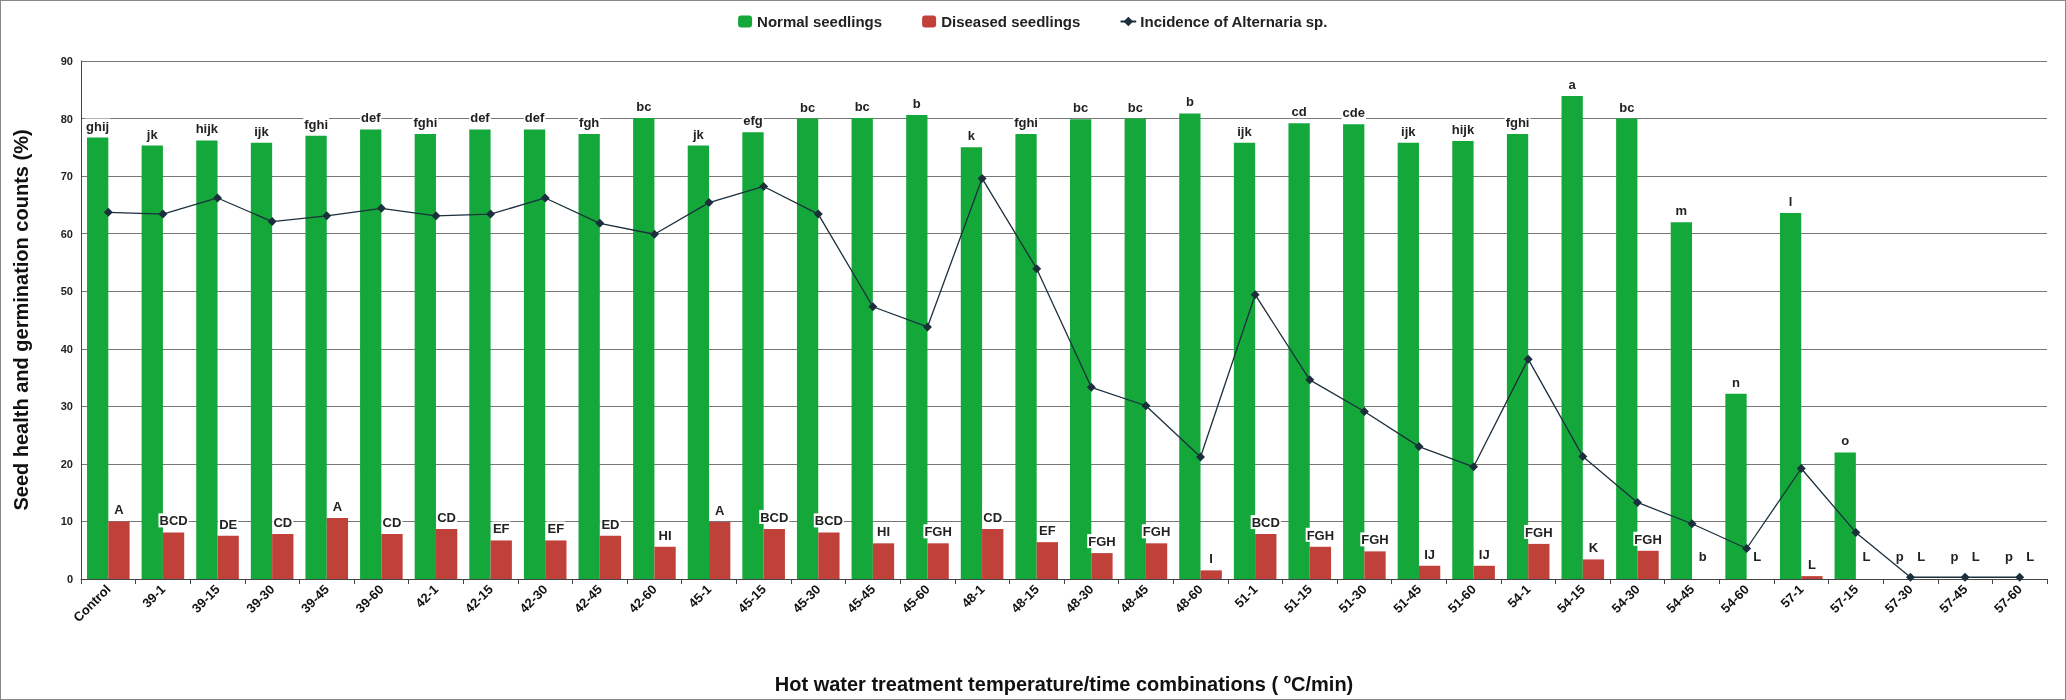 The height and width of the screenshot is (700, 2066). What do you see at coordinates (971, 136) in the screenshot?
I see `data-label: k` at bounding box center [971, 136].